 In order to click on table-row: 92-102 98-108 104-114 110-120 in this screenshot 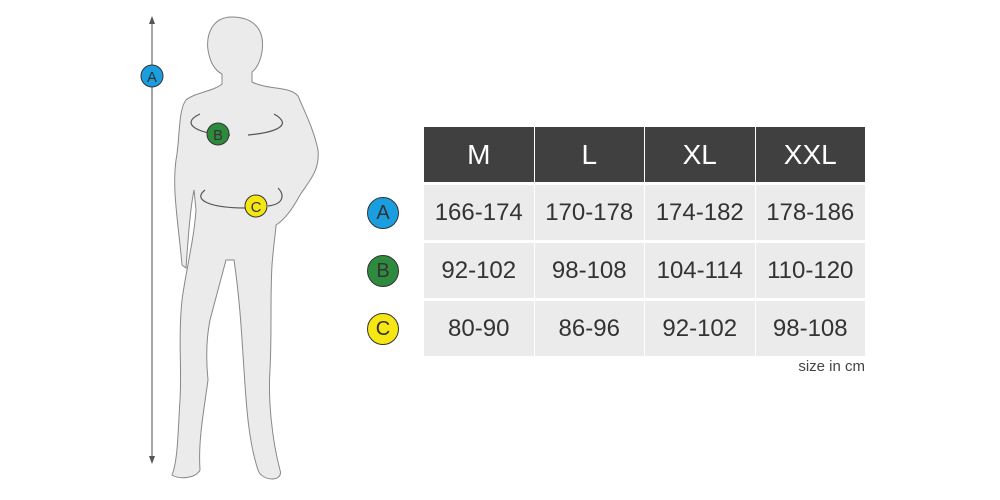, I will do `click(644, 270)`.